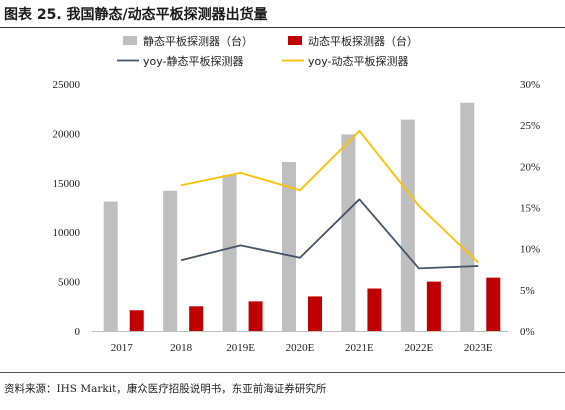 The height and width of the screenshot is (410, 565). I want to click on y-left-tick-label: 0, so click(78, 332).